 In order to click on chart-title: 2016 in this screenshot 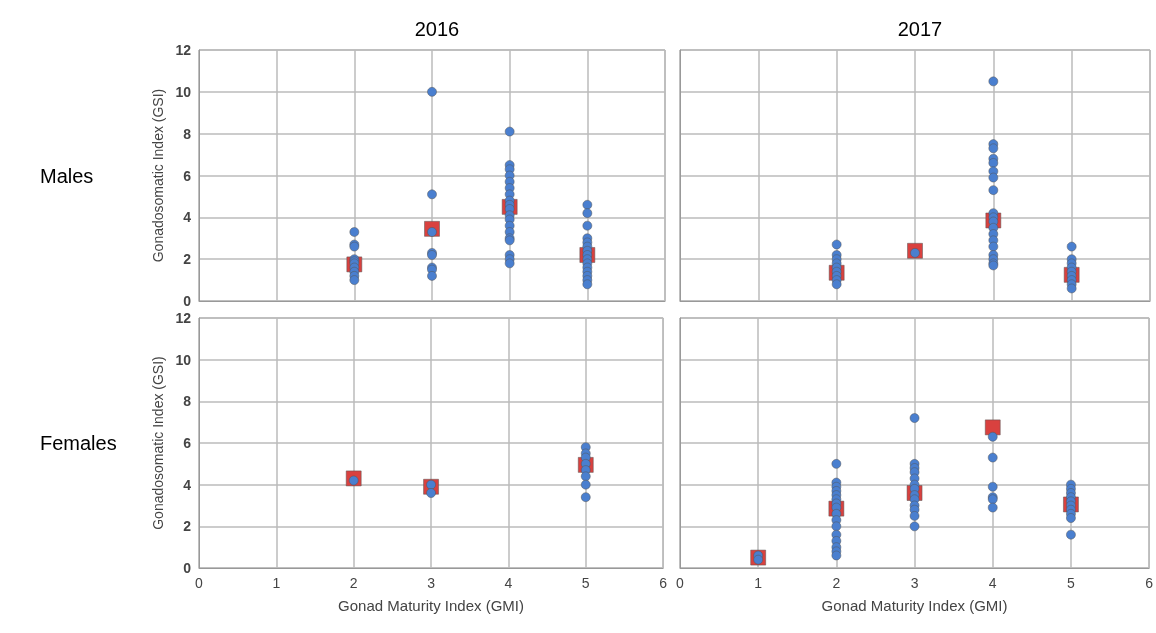, I will do `click(437, 29)`.